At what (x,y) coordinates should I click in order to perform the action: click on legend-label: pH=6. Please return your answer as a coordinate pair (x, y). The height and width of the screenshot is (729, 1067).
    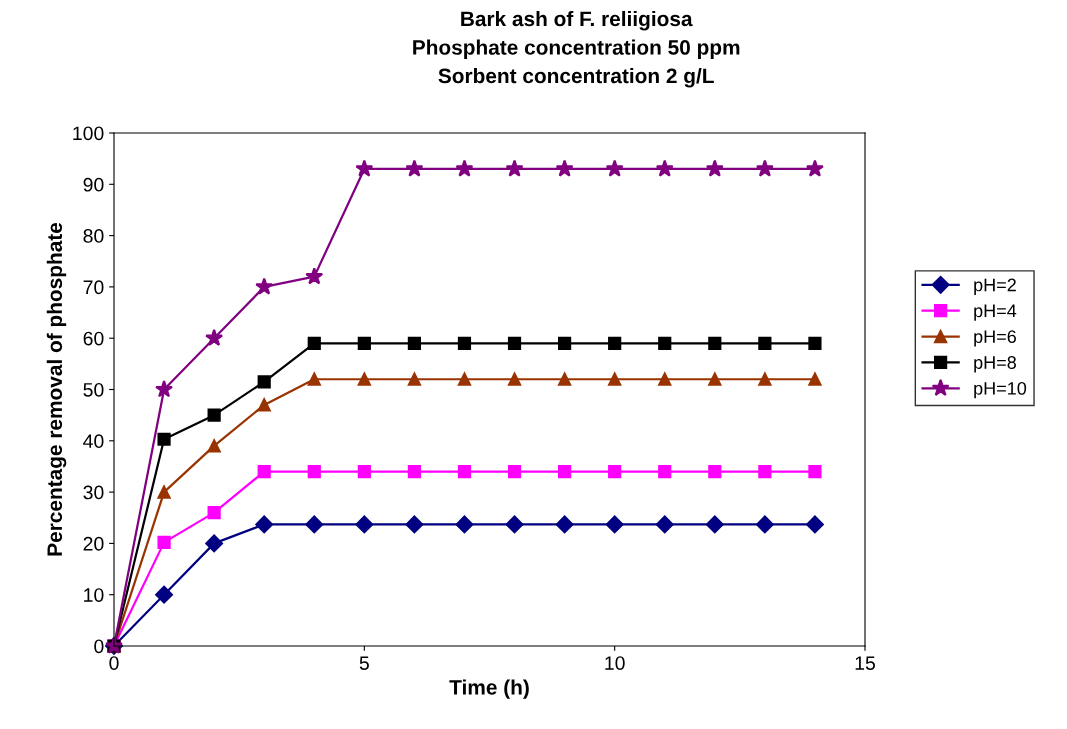
    Looking at the image, I should click on (995, 338).